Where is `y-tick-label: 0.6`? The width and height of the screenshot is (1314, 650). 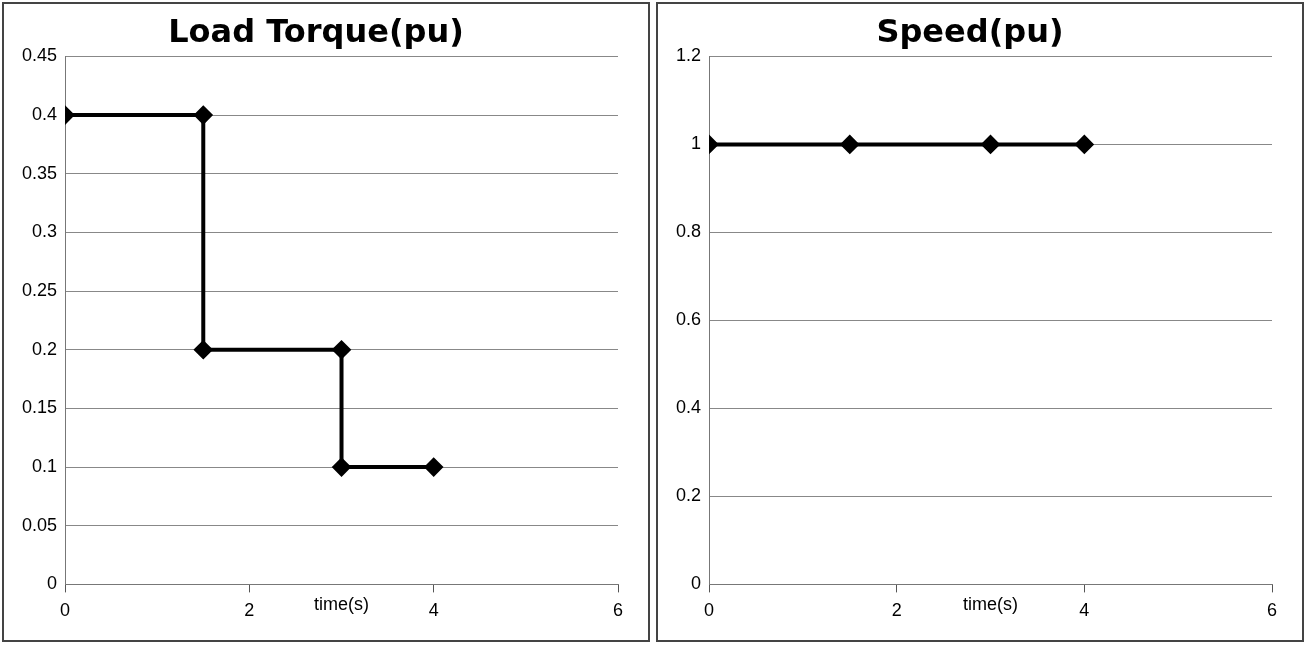
y-tick-label: 0.6 is located at coordinates (688, 319).